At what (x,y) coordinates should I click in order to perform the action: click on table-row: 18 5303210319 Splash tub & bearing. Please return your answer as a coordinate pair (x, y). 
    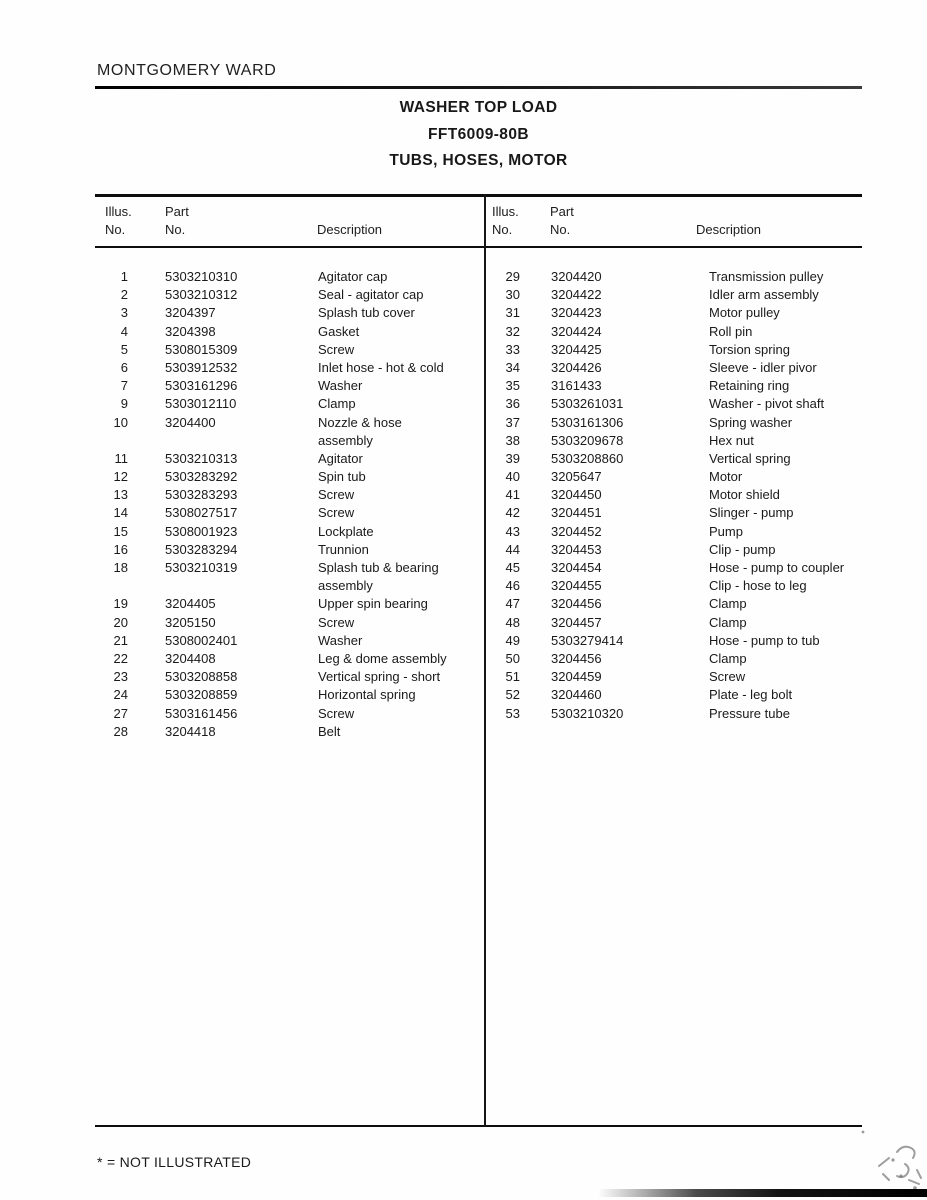
    Looking at the image, I should click on (289, 568).